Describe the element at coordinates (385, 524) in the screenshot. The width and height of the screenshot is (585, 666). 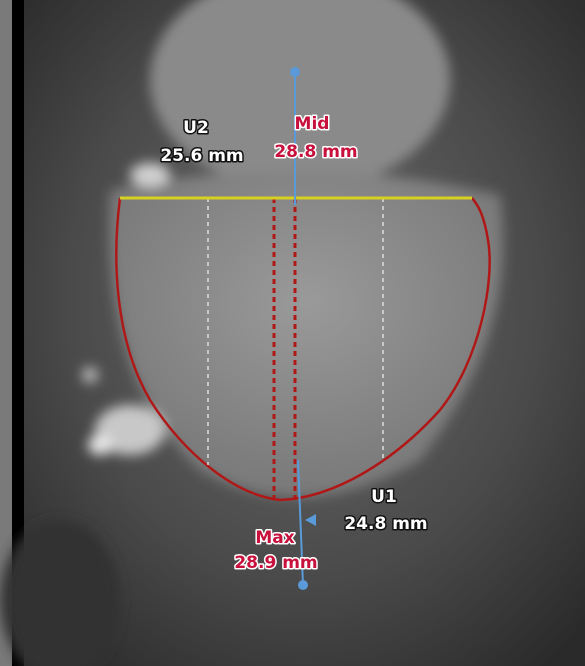
I see `measurement: 24.8 mm` at that location.